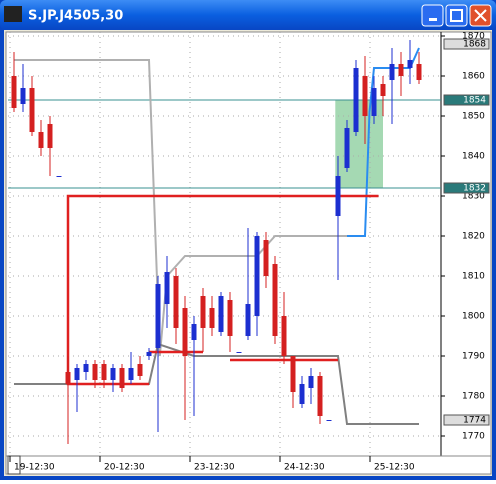 This screenshot has width=496, height=484. I want to click on minimize-button, so click(432, 15).